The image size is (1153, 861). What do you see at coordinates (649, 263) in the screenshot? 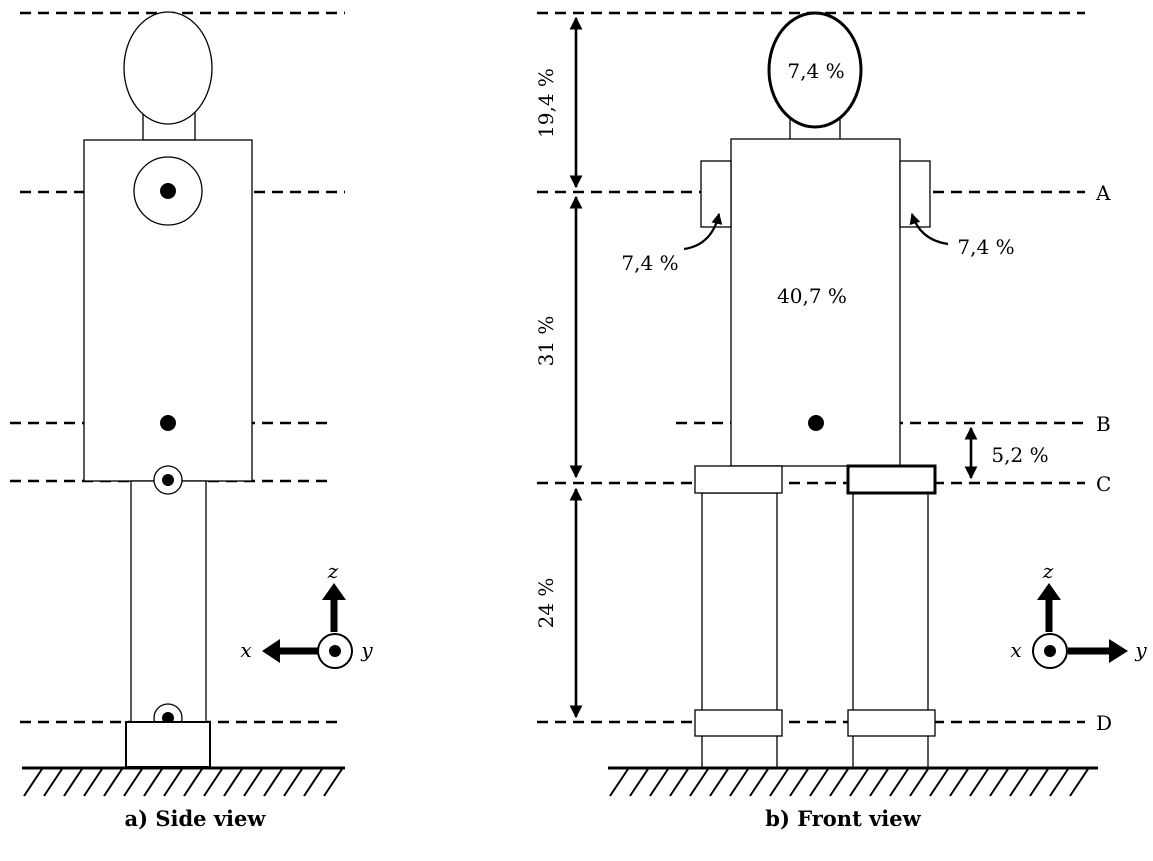
I see `left-arm-mass-label: 7,4 %` at bounding box center [649, 263].